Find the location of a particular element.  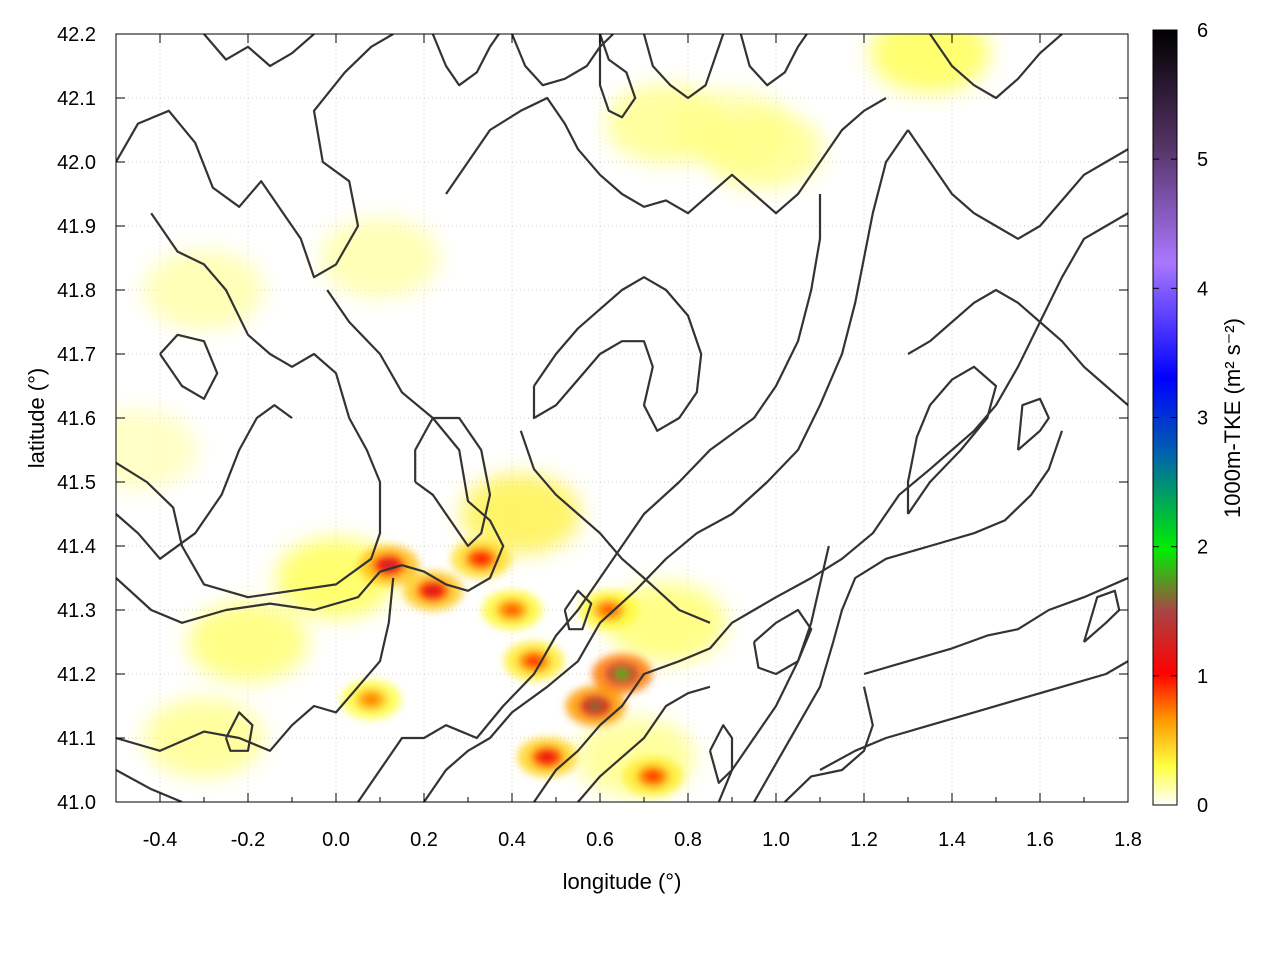

colorbar-tick-label-6: 6 is located at coordinates (1202, 31).